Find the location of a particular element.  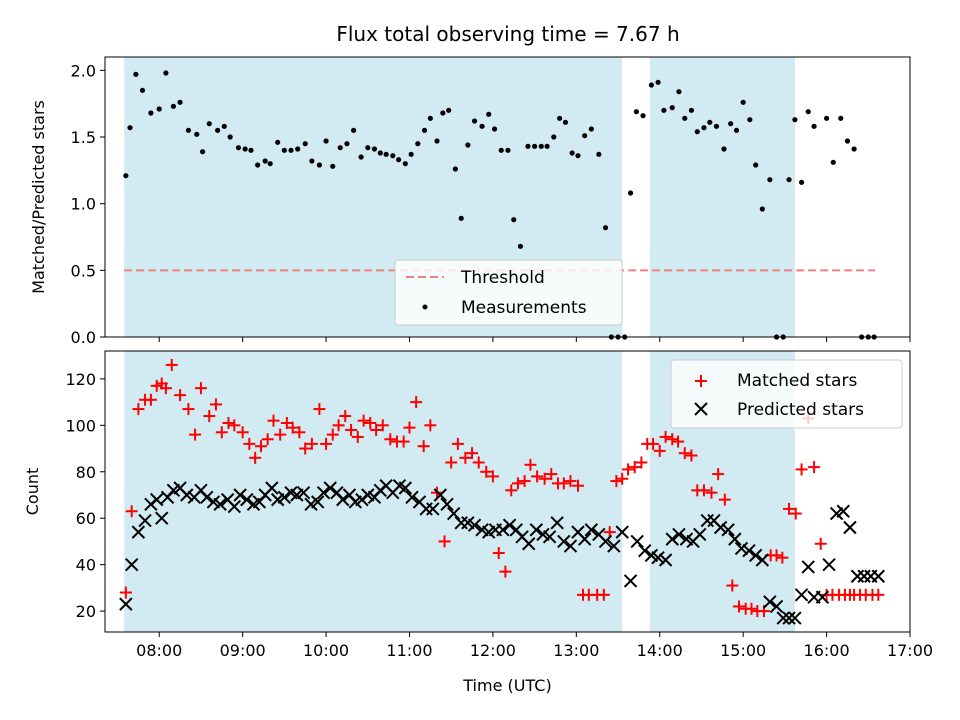

x-tick-label: 10:00 is located at coordinates (326, 650).